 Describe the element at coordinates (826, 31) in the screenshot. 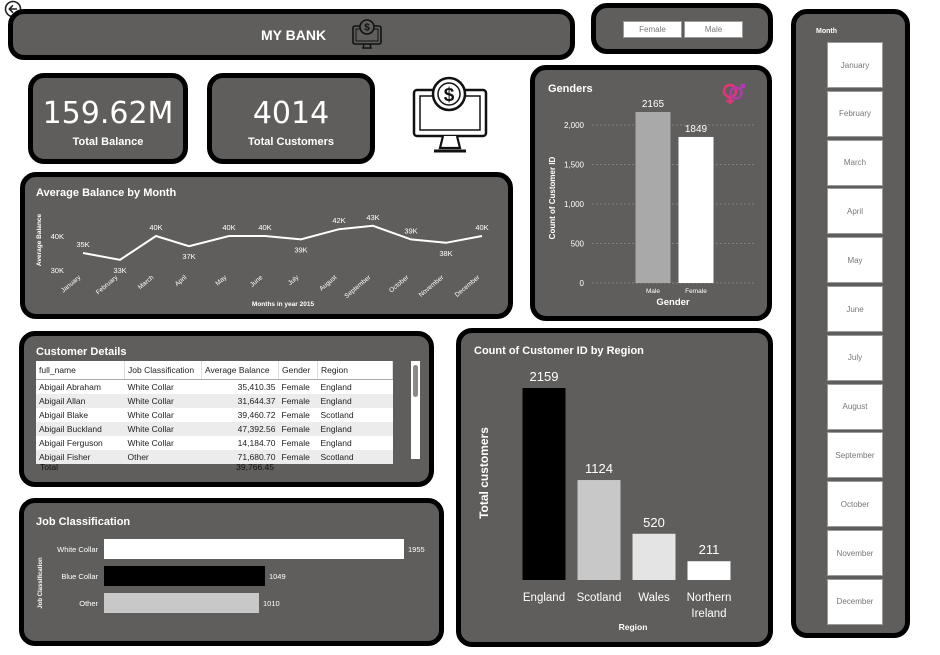

I see `month-slicer-title: Month` at that location.